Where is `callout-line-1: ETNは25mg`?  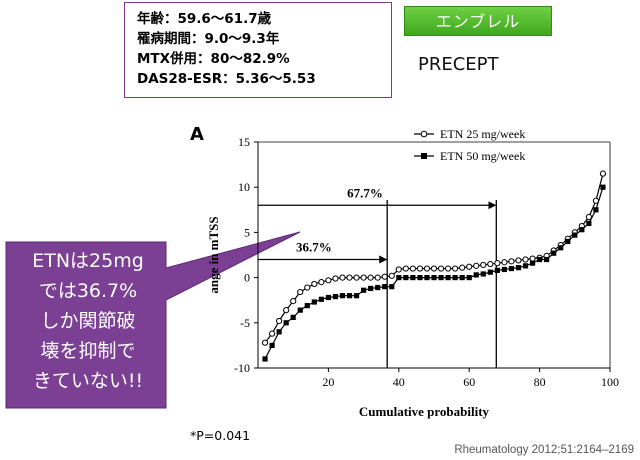 callout-line-1: ETNは25mg is located at coordinates (88, 261).